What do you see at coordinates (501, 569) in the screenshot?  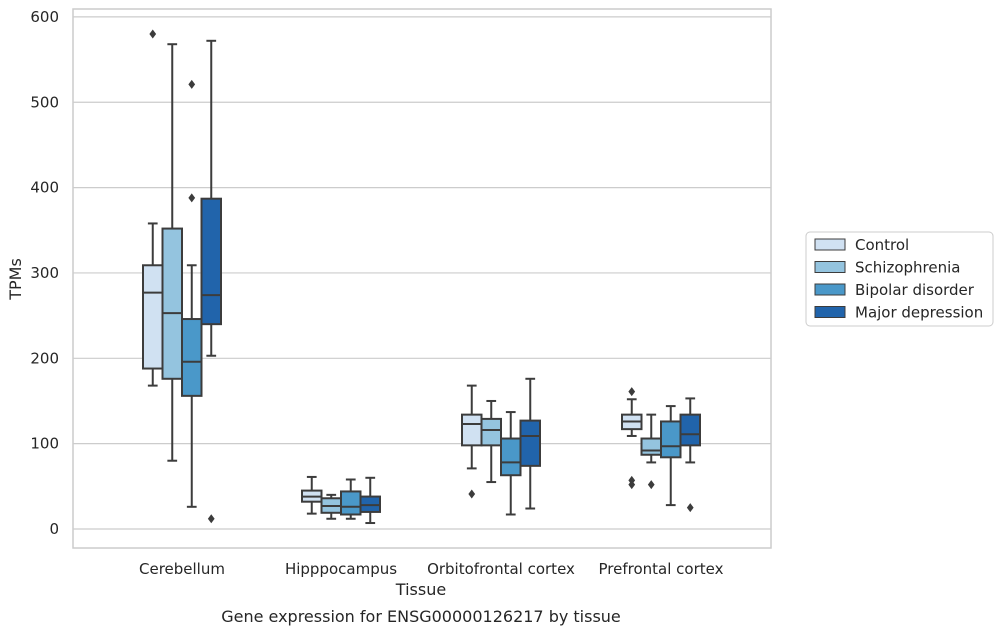 I see `x-tick-label: Orbitofrontal cortex` at bounding box center [501, 569].